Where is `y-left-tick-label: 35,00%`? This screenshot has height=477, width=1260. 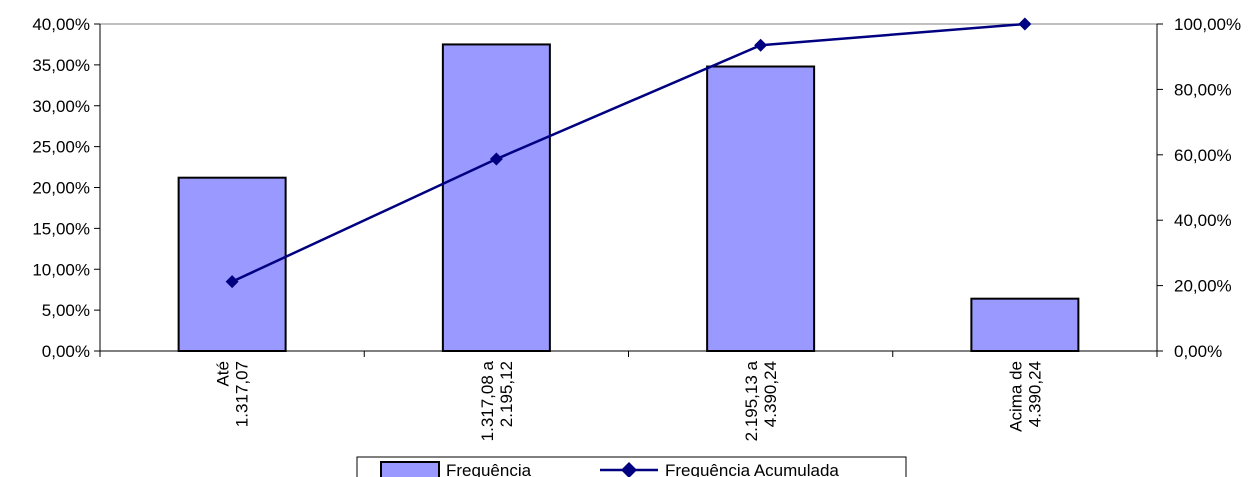
y-left-tick-label: 35,00% is located at coordinates (61, 65).